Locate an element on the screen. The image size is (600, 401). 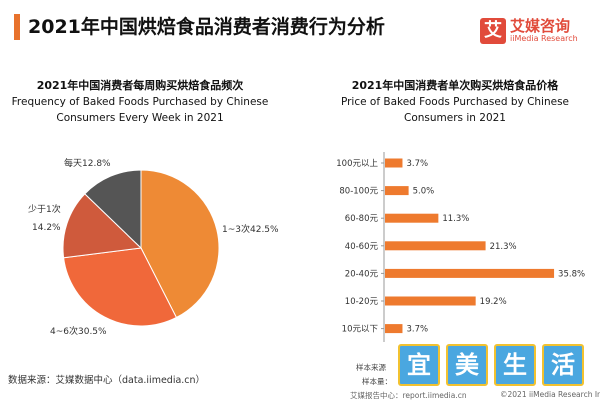
watermark-char: 美 is located at coordinates (467, 365).